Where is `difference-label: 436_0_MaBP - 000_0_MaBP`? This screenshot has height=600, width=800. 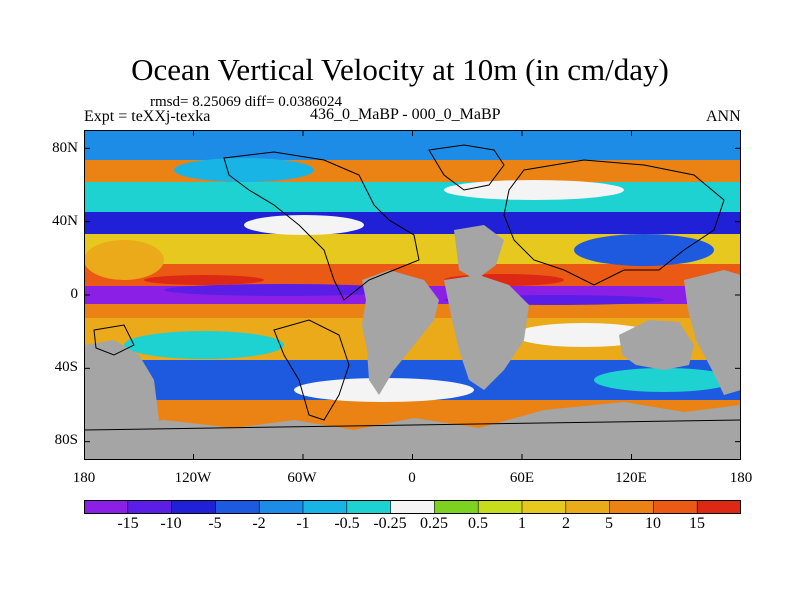 difference-label: 436_0_MaBP - 000_0_MaBP is located at coordinates (405, 114).